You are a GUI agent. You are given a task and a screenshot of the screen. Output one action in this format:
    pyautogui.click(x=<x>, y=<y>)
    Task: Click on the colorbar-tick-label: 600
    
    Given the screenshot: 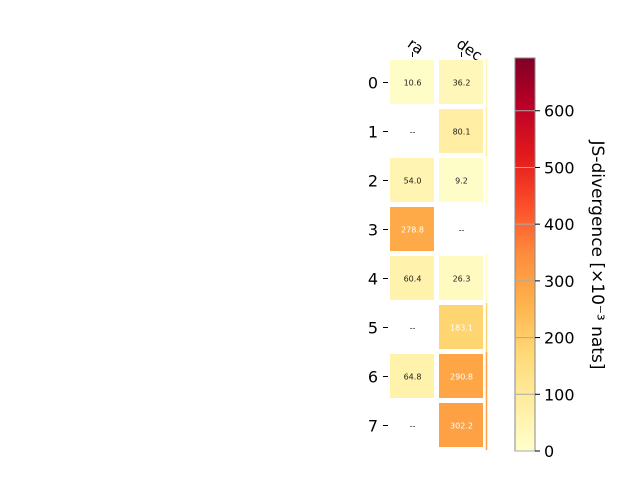 What is the action you would take?
    pyautogui.click(x=559, y=111)
    